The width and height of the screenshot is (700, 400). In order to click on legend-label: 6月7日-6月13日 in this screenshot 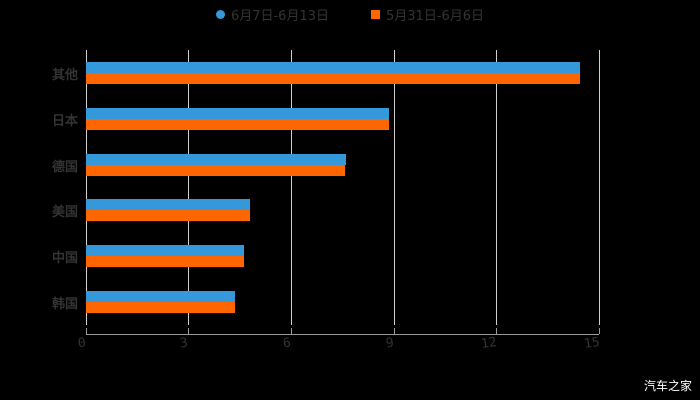, I will do `click(279, 16)`.